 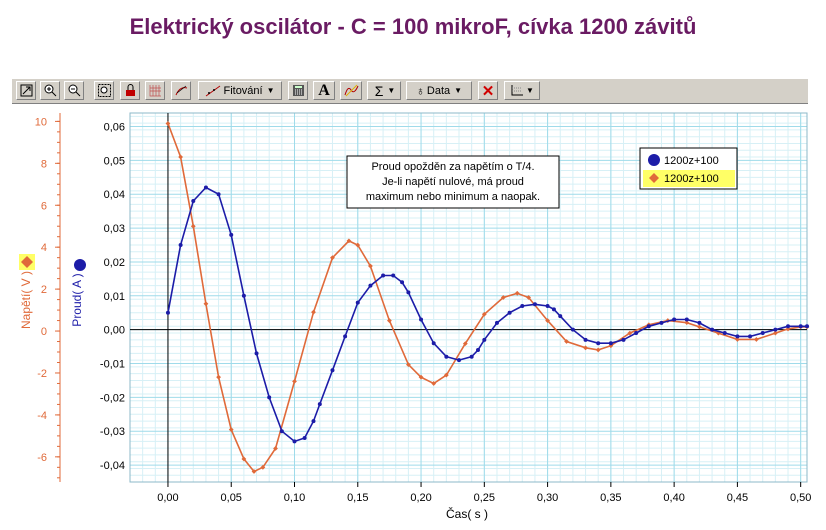 I want to click on time-tick-label: 0,00, so click(x=167, y=498).